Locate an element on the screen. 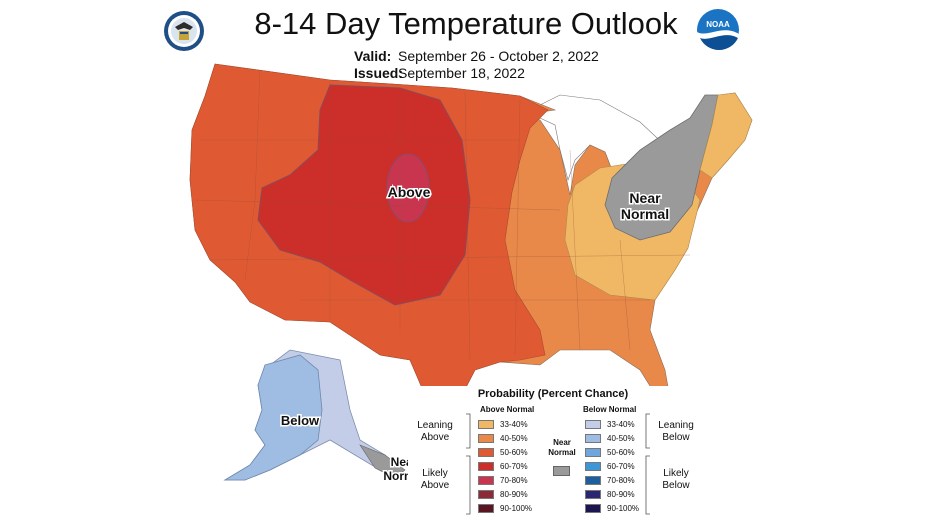 The width and height of the screenshot is (932, 524). legend-near-swatch is located at coordinates (561, 471).